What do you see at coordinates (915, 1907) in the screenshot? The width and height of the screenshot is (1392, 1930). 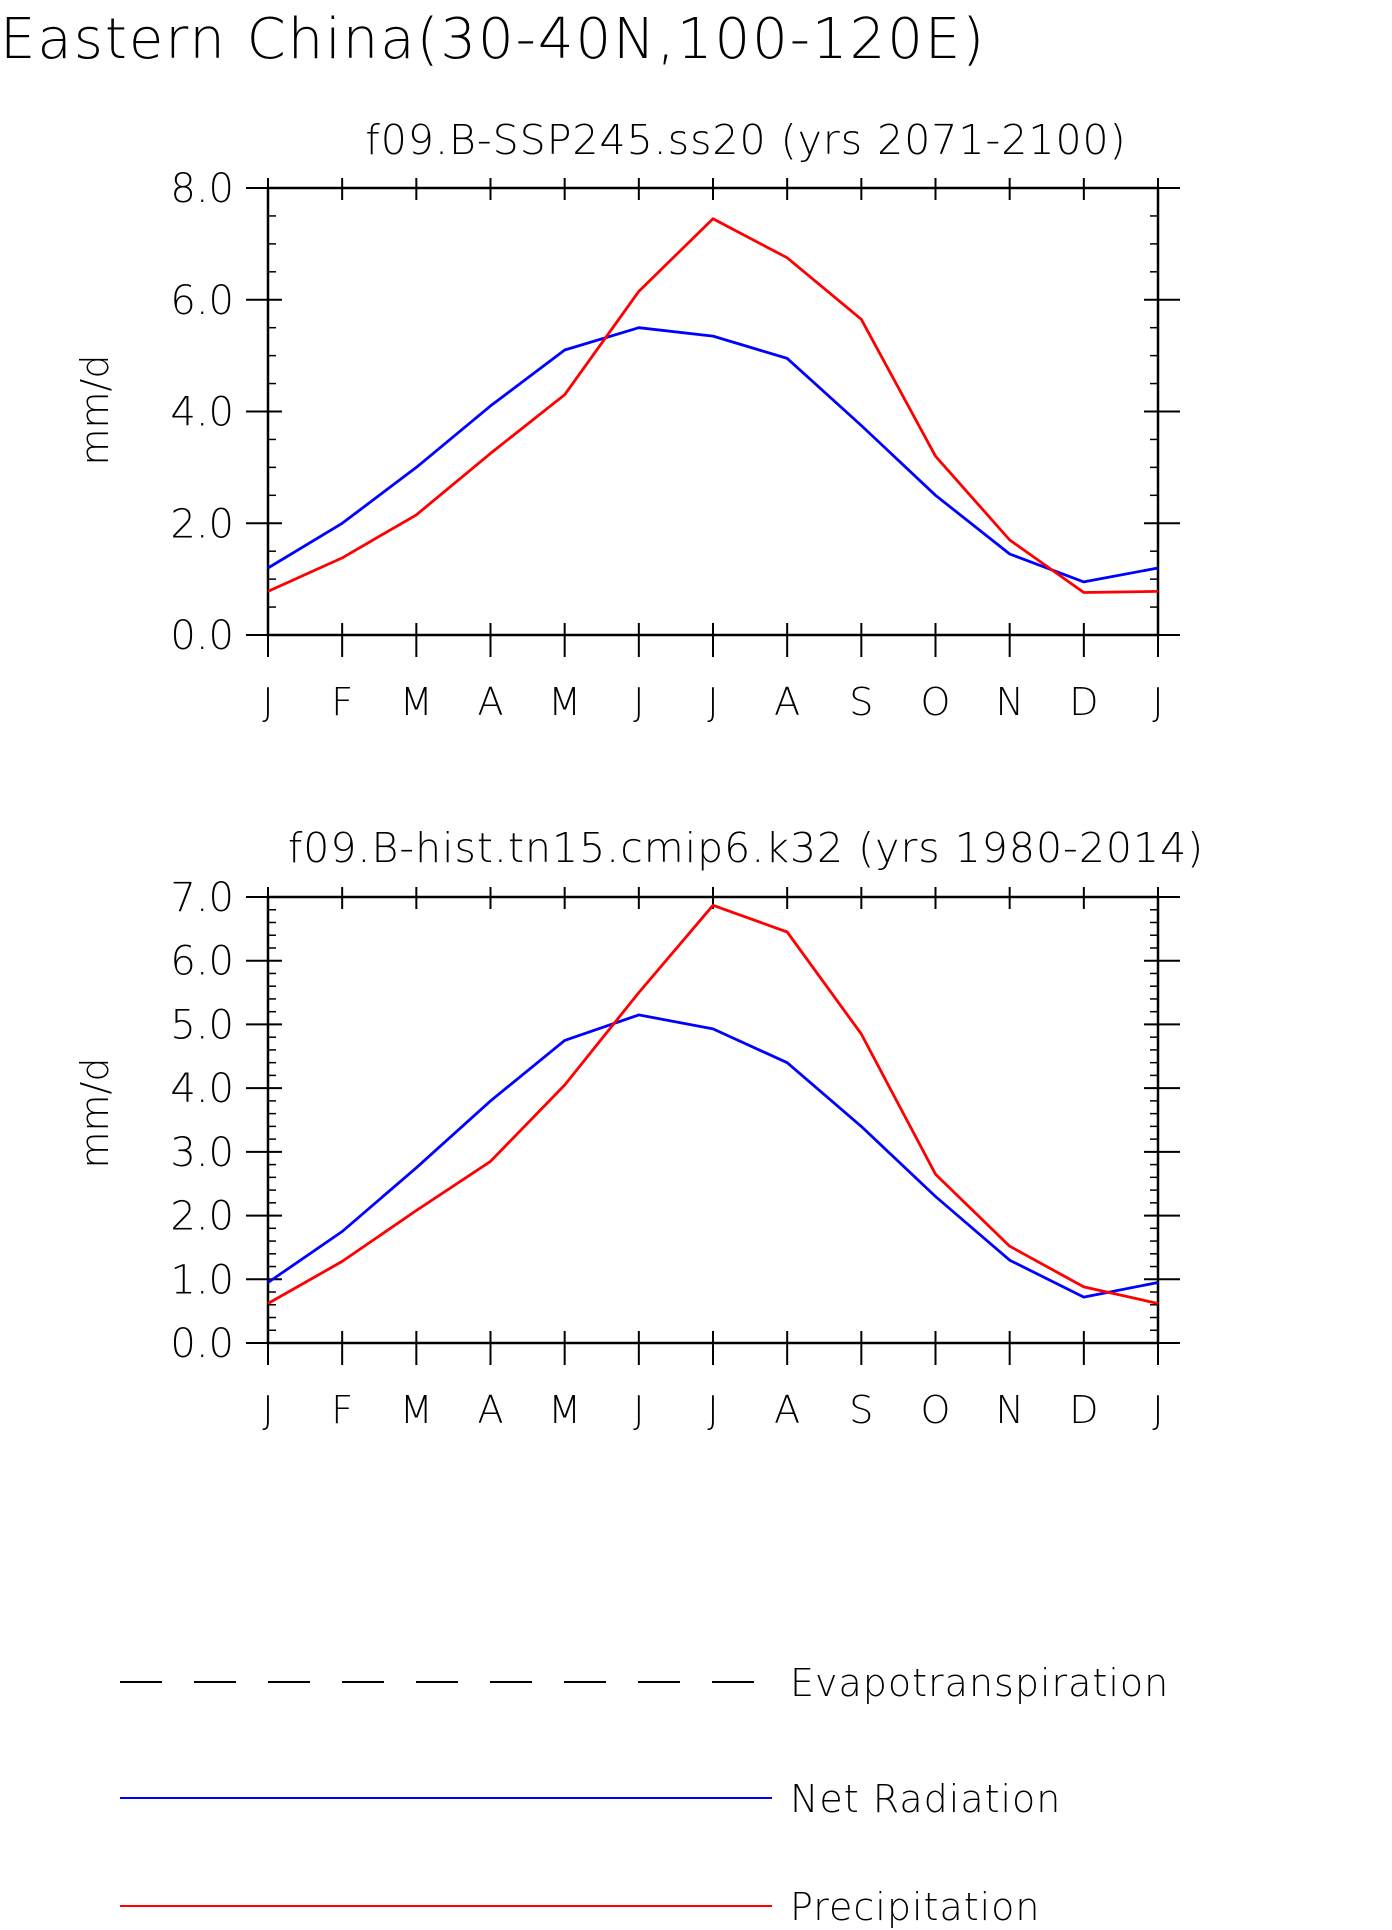 I see `legend-label-precipitation: Precipitation` at bounding box center [915, 1907].